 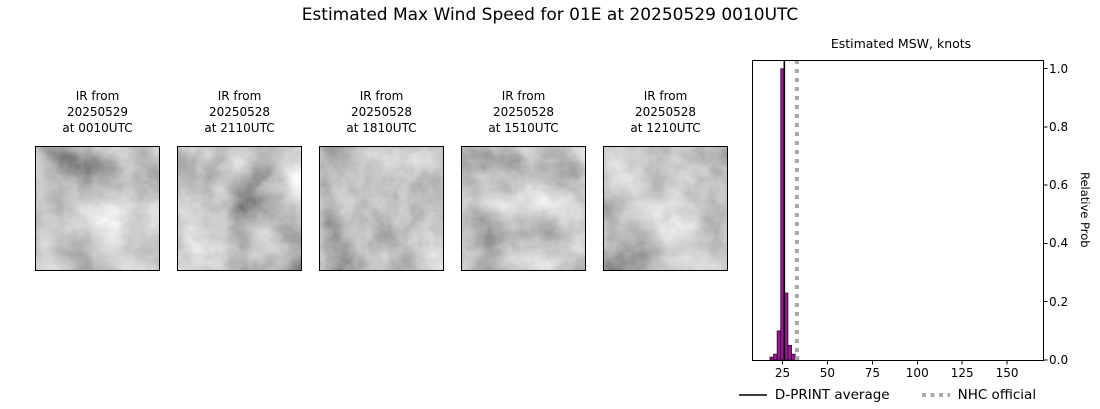 I want to click on x-tick-label: 125, so click(x=962, y=373).